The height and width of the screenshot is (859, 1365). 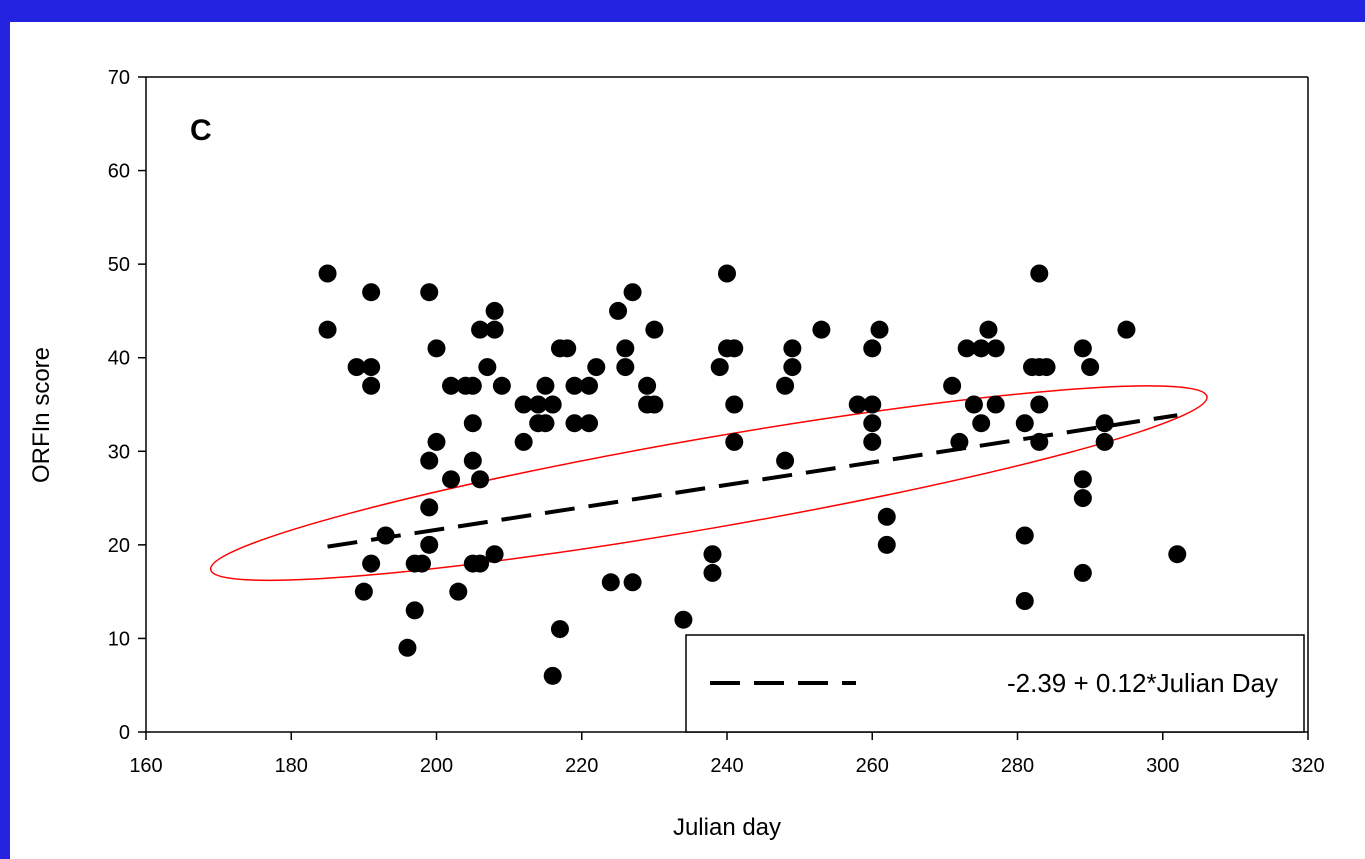 What do you see at coordinates (119, 546) in the screenshot?
I see `y-tick-label: 20` at bounding box center [119, 546].